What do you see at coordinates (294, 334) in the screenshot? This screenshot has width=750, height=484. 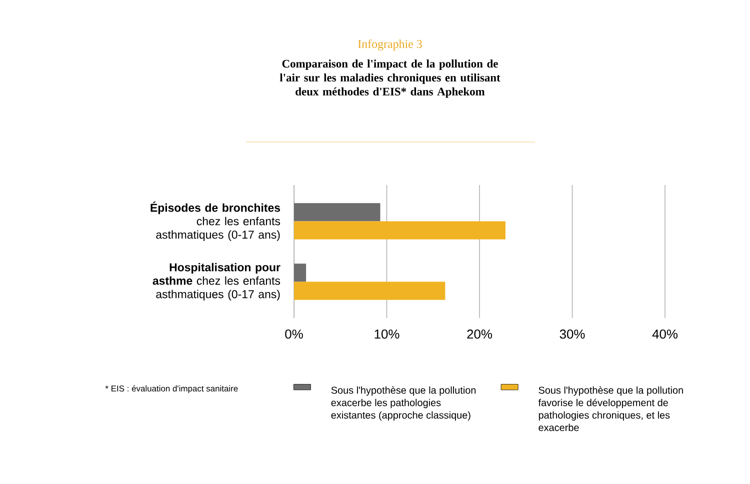 I see `x-tick-label: 0%` at bounding box center [294, 334].